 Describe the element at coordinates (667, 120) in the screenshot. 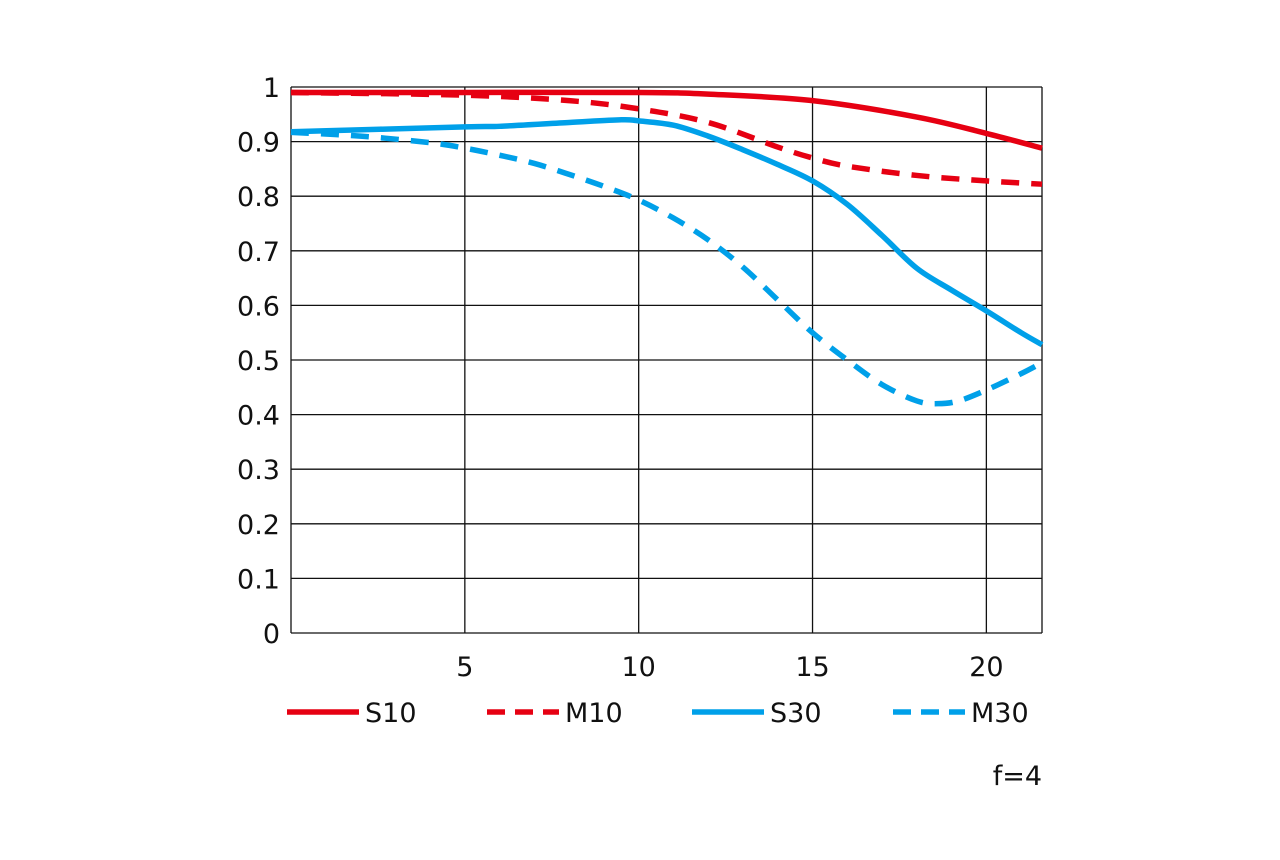

I see `series-line-s10` at that location.